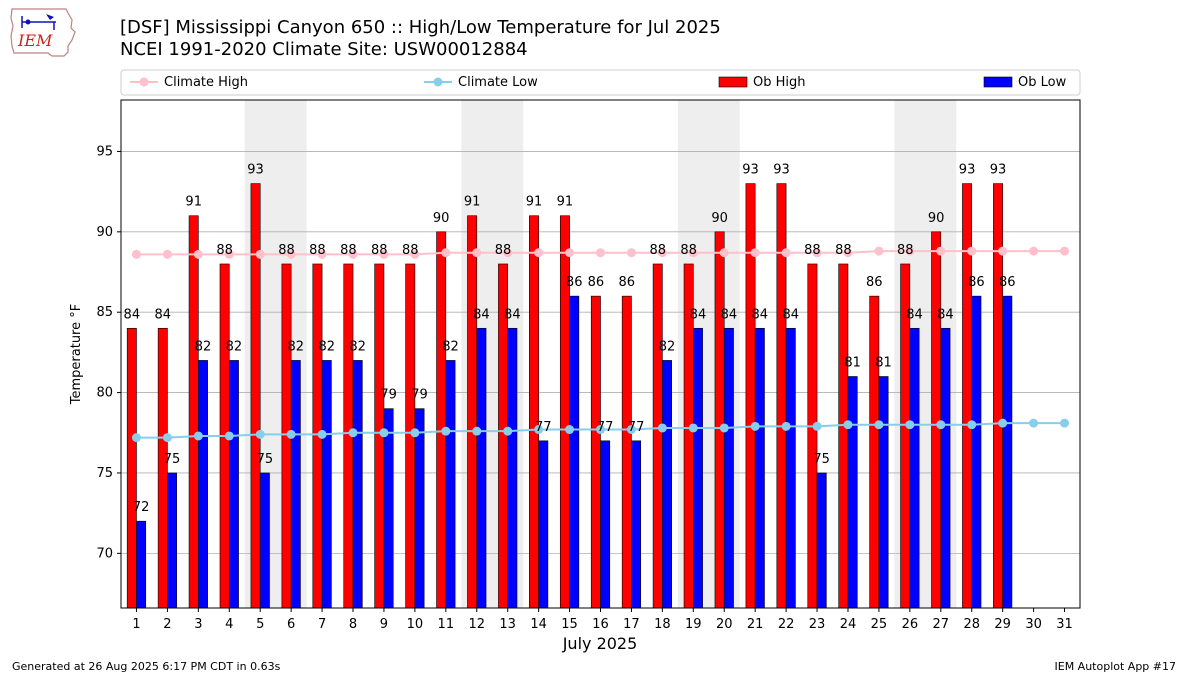  Describe the element at coordinates (324, 49) in the screenshot. I see `chart-title-line2: NCEI 1991-2020 Climate Site: USW00012884` at that location.